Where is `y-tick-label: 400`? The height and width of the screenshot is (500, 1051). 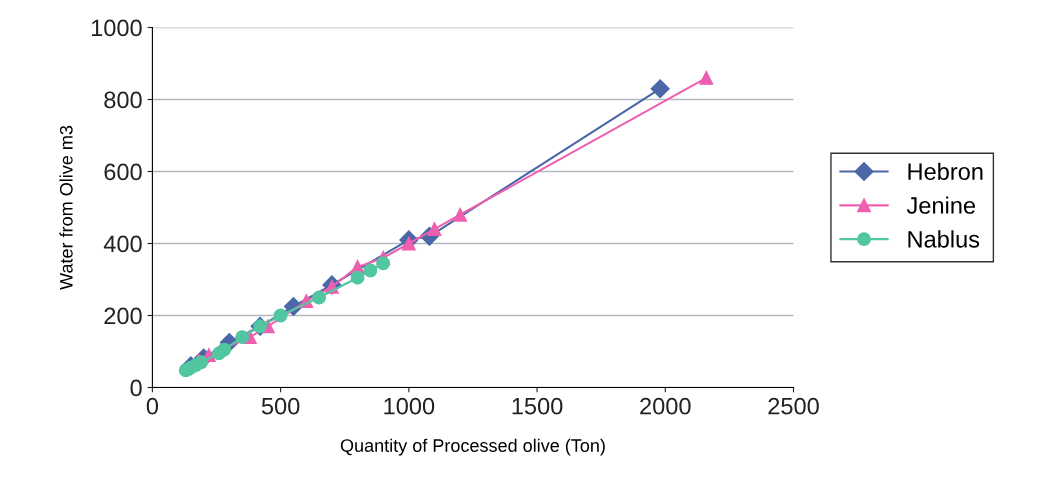 y-tick-label: 400 is located at coordinates (122, 244).